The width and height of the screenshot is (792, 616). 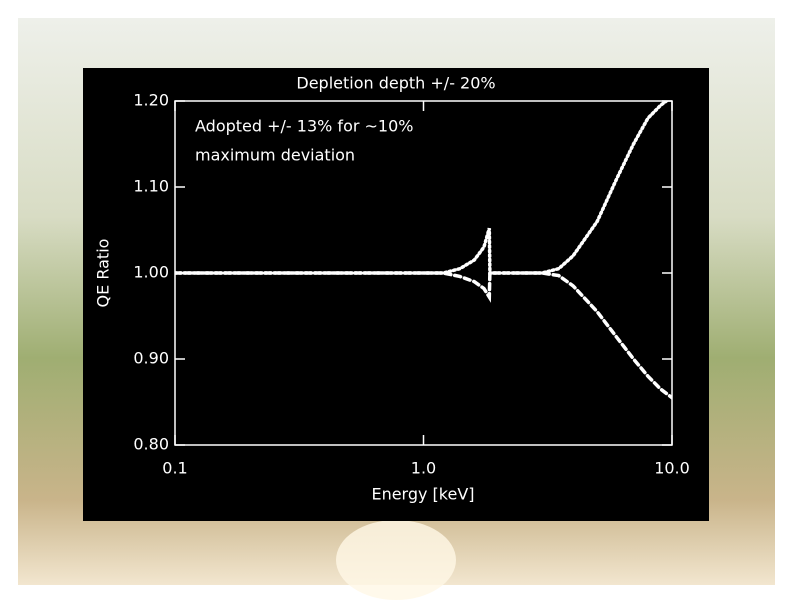 I want to click on y-tick-label: 1.10, so click(x=151, y=186).